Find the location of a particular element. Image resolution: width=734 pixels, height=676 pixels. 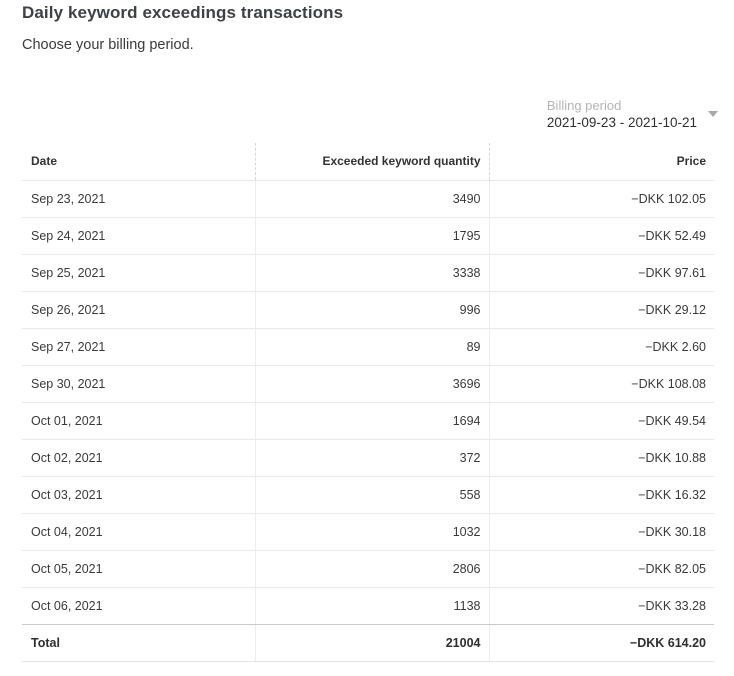

table-row: Sep 27, 2021 89 −DKK 2.60 is located at coordinates (368, 347).